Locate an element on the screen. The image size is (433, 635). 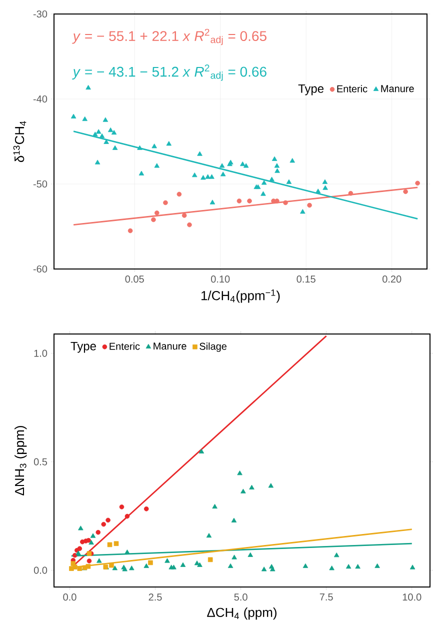
x-axis-title: ΔCH$_{4}$ (ppm) is located at coordinates (241, 613).